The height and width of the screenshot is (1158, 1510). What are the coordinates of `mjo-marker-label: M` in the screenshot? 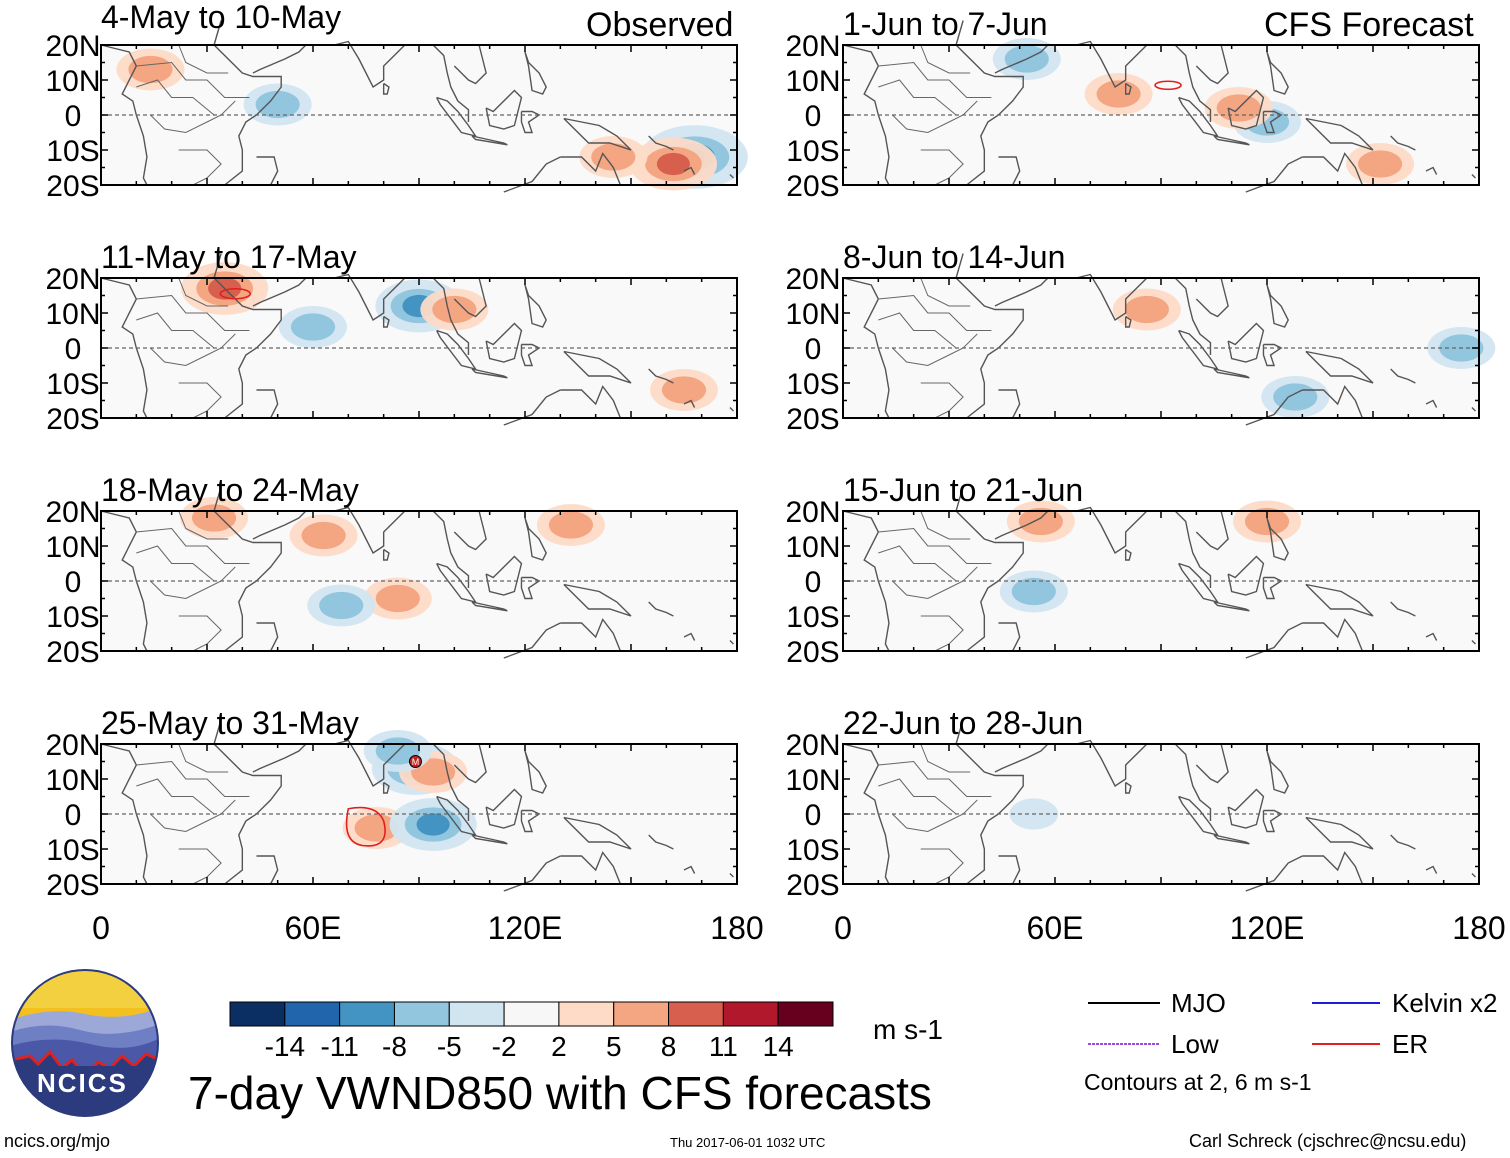 It's located at (416, 762).